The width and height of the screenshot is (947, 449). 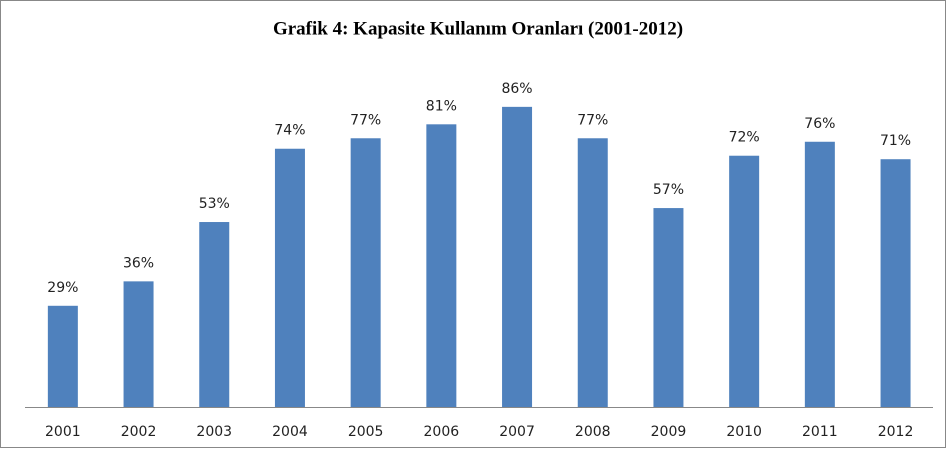 I want to click on x-tick-label: 2010, so click(x=744, y=432).